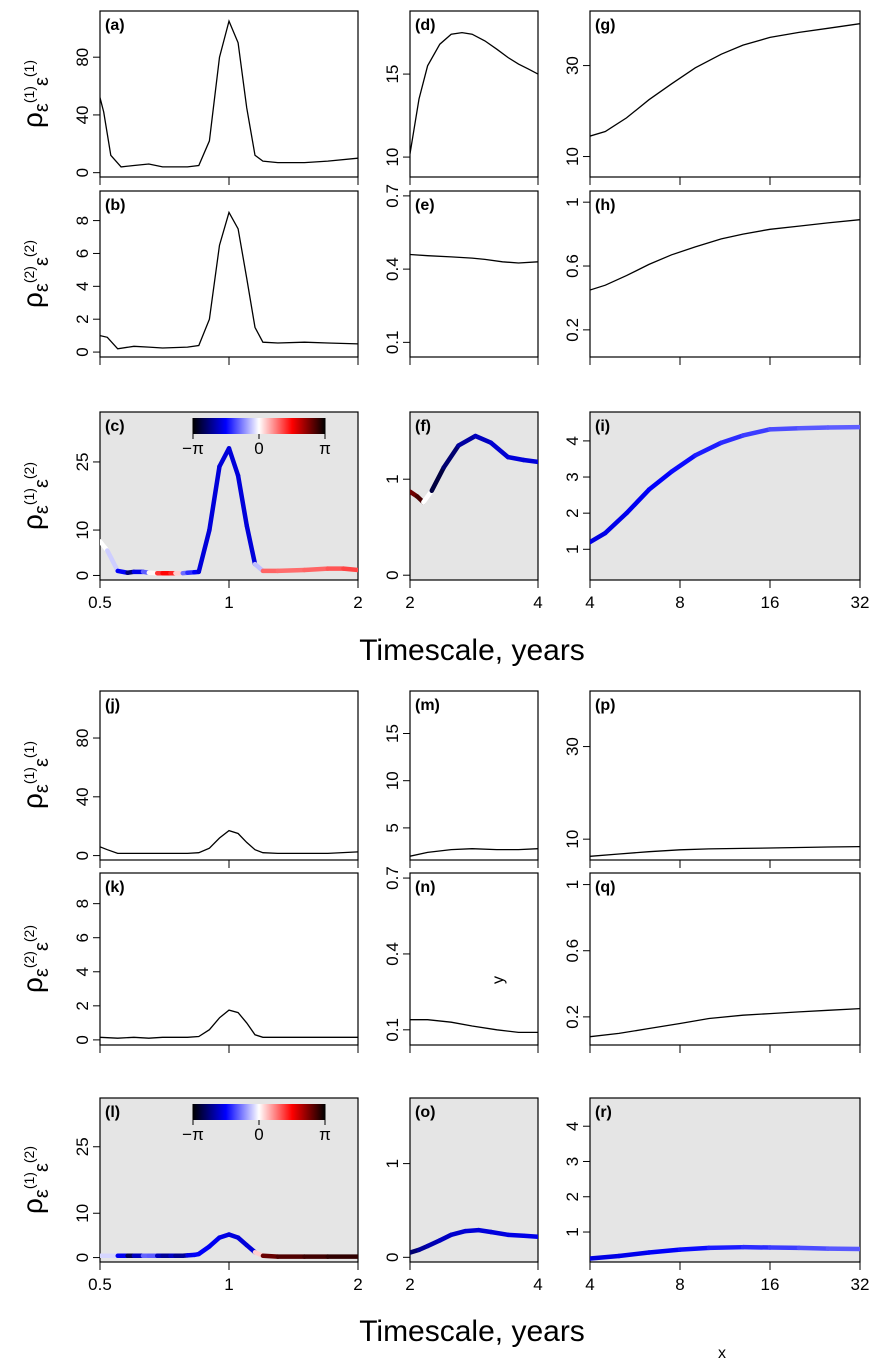  Describe the element at coordinates (589, 602) in the screenshot. I see `x-tick-label: 4` at that location.